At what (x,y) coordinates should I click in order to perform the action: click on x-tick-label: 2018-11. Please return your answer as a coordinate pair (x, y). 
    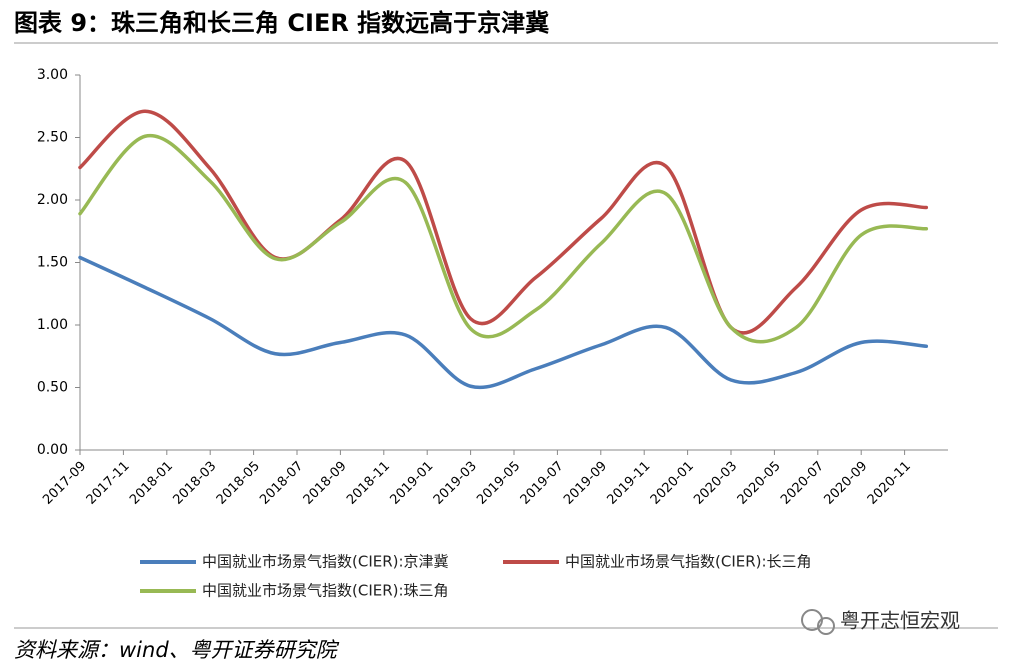
    Looking at the image, I should click on (368, 483).